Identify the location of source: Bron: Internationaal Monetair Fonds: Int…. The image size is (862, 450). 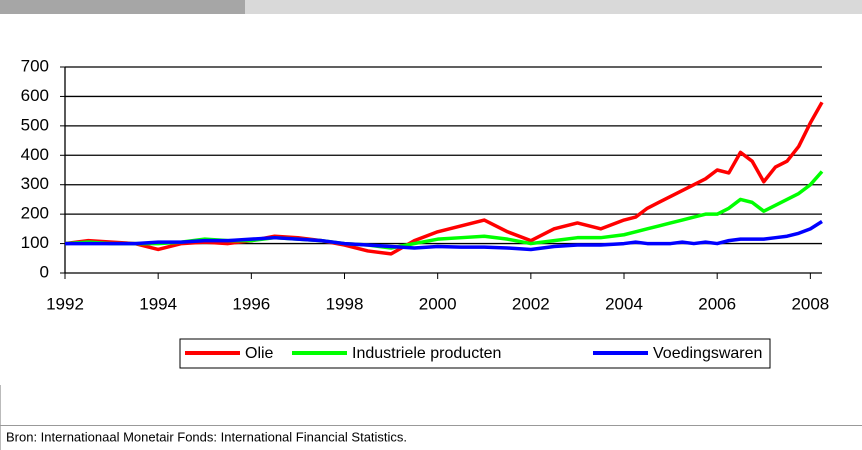
(206, 436).